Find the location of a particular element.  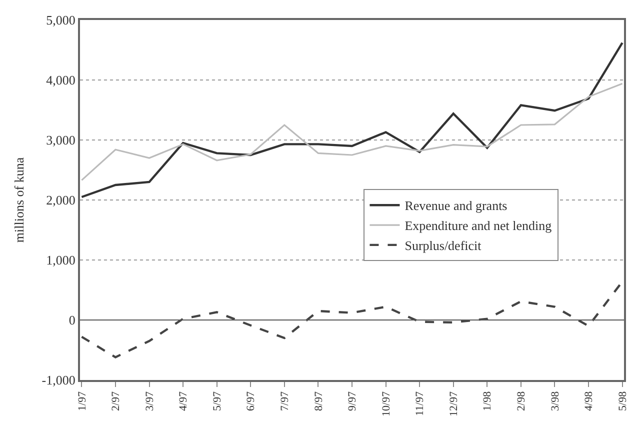

x-tick-label: 12/97 is located at coordinates (454, 403).